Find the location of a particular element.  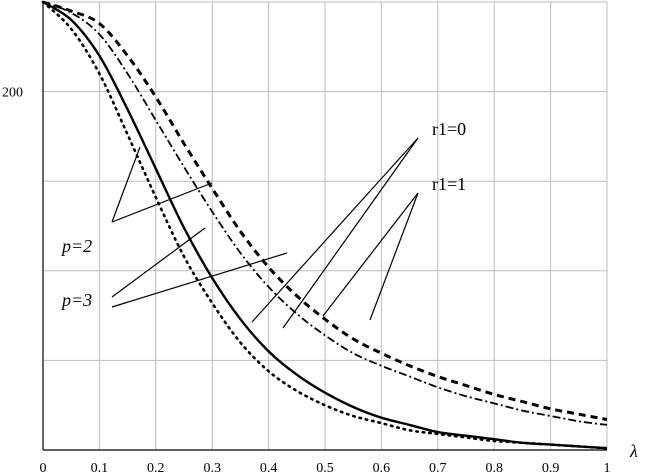

x-tick-label-0: 0 is located at coordinates (43, 468).